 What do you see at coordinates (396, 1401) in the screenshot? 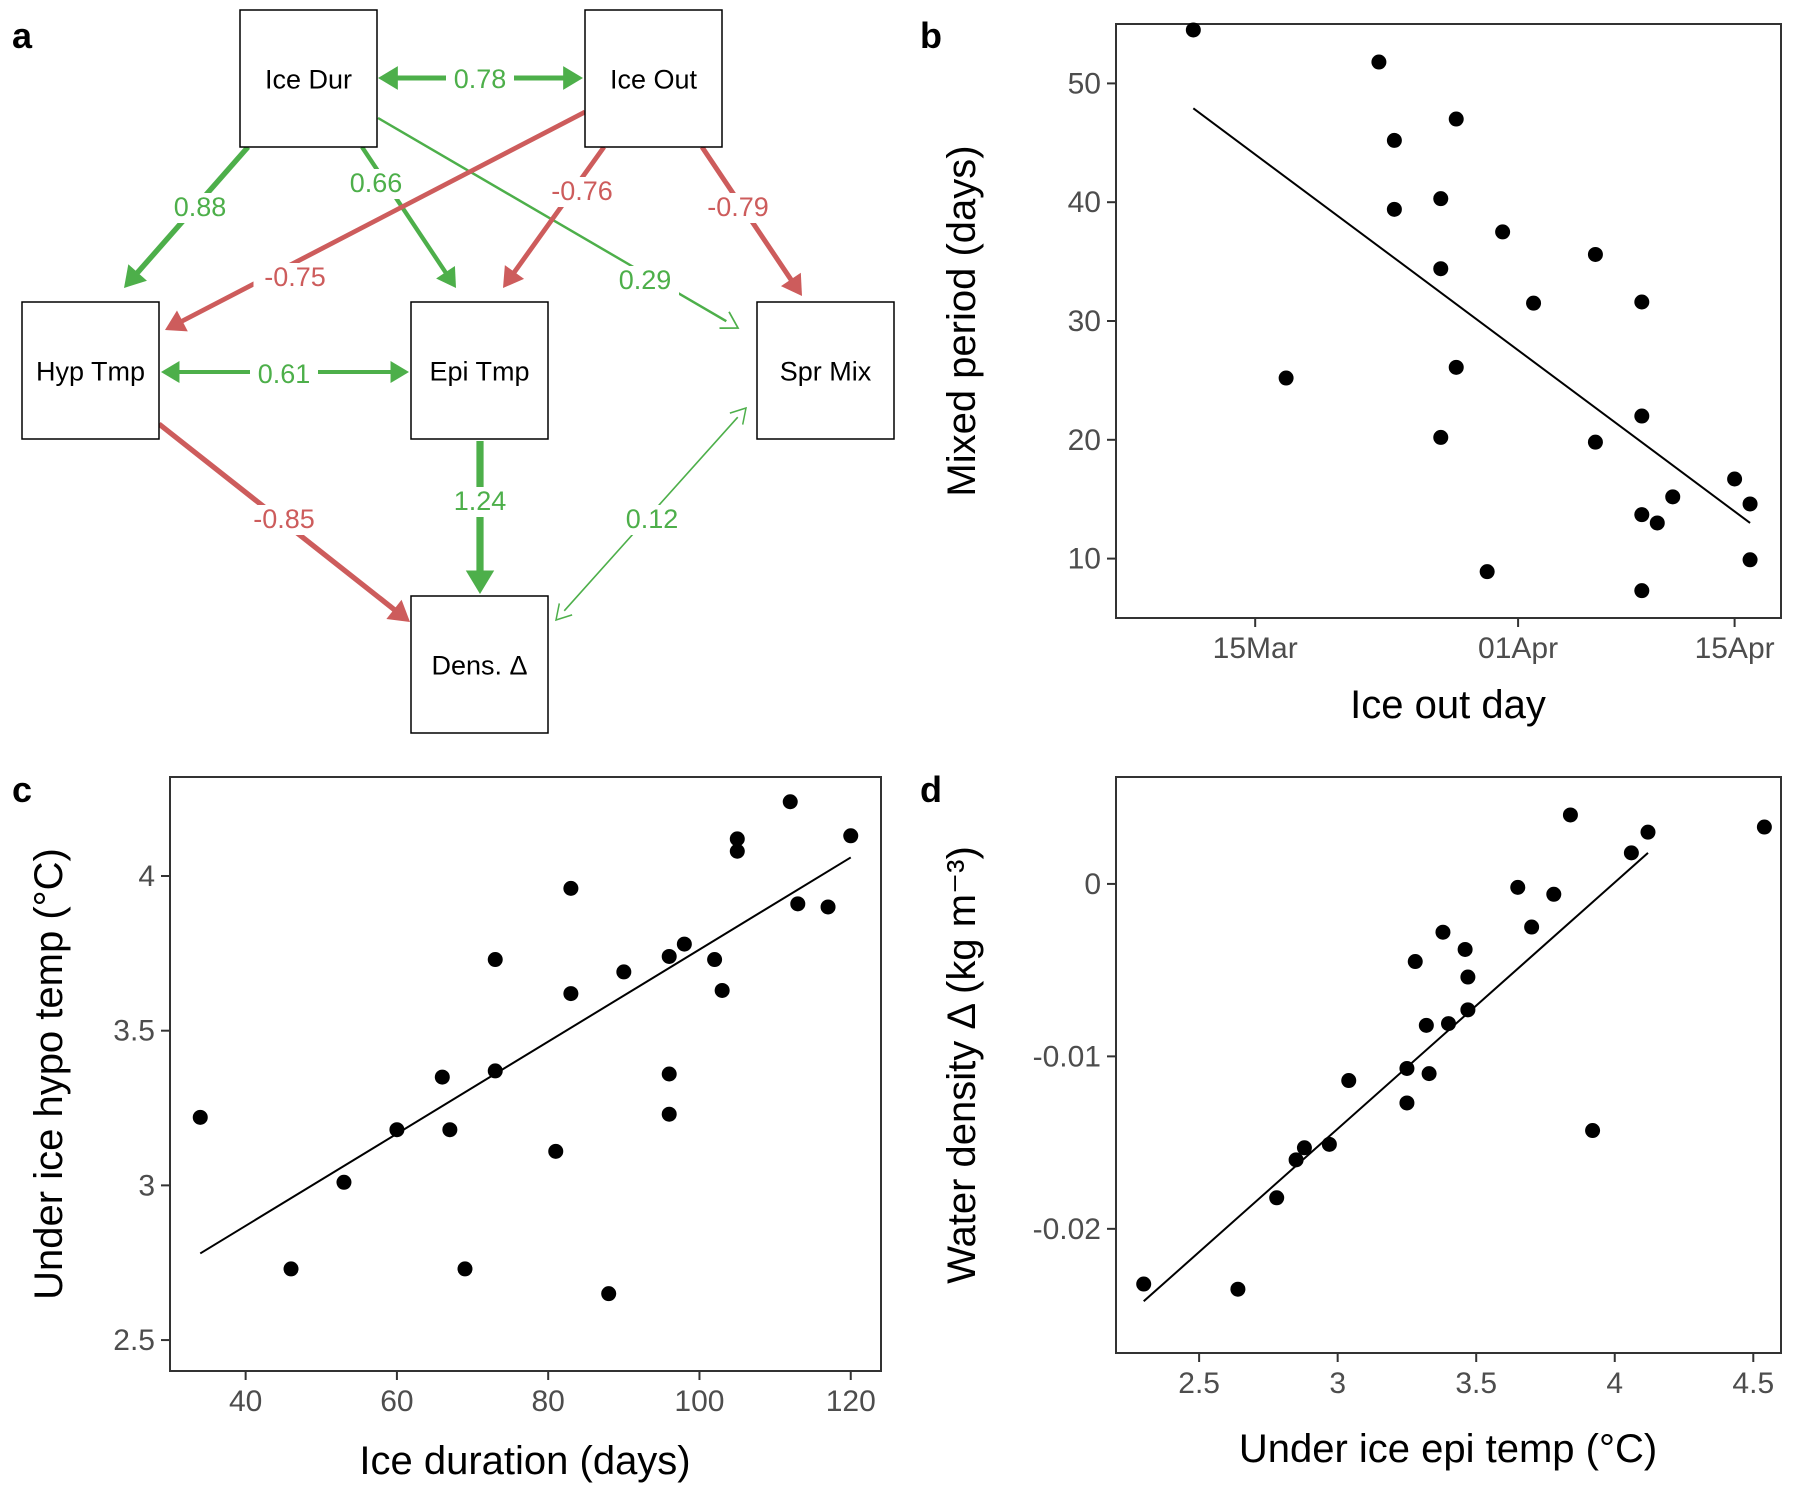
I see `x-tick-label: 60` at bounding box center [396, 1401].